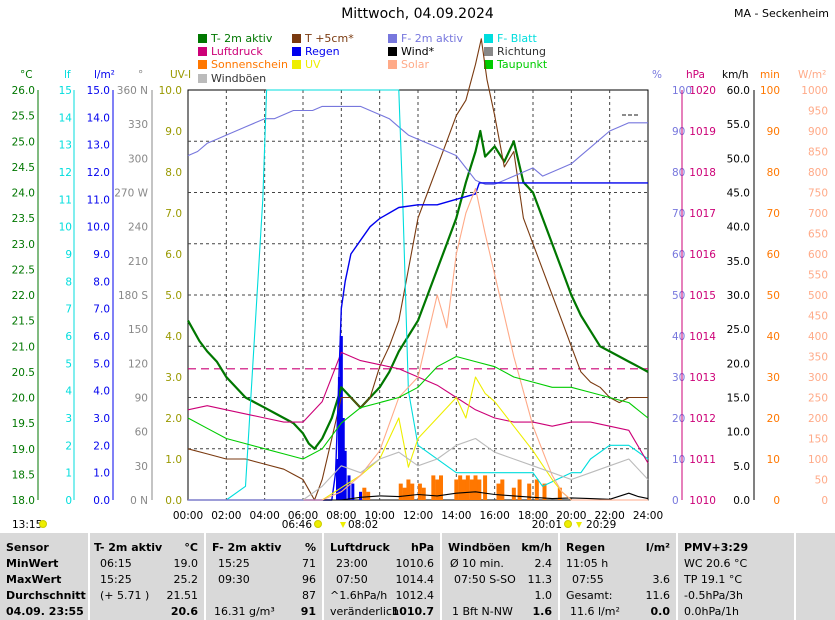 The height and width of the screenshot is (620, 835). I want to click on gusts-max-value: 11.3, so click(540, 579).